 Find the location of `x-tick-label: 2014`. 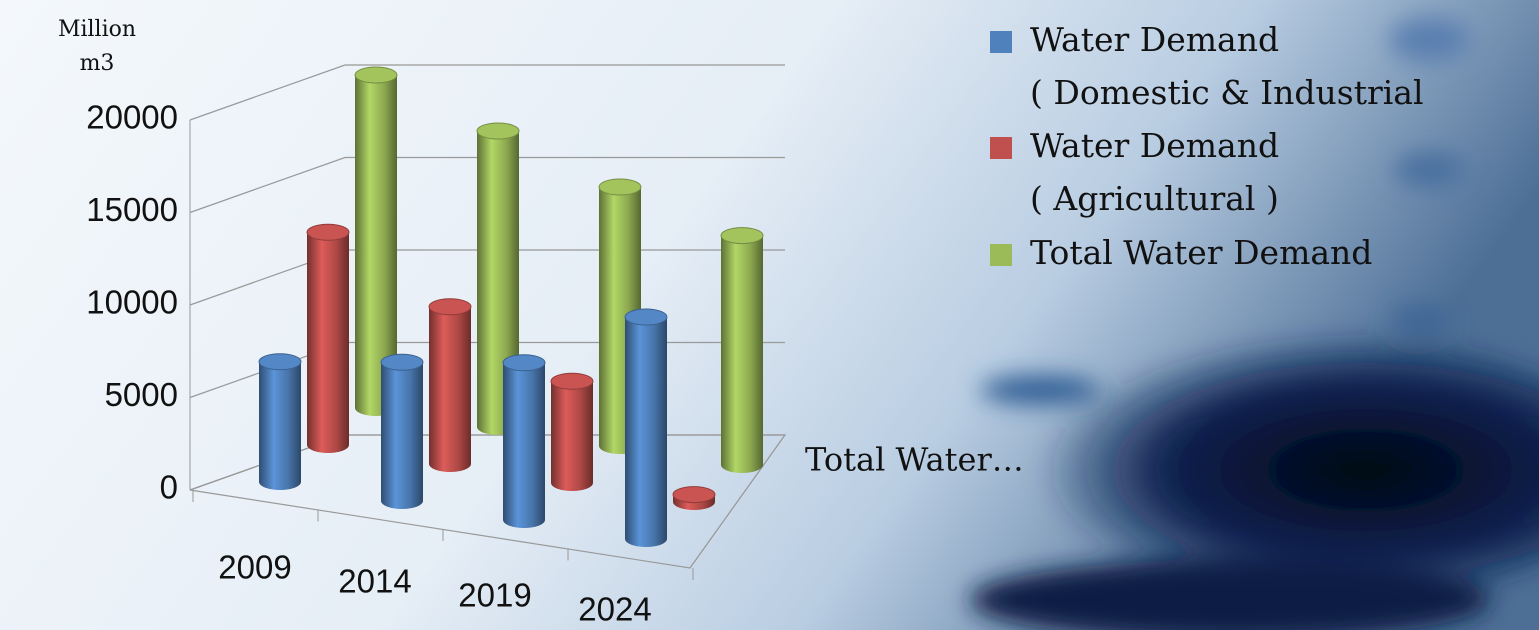

x-tick-label: 2014 is located at coordinates (374, 581).